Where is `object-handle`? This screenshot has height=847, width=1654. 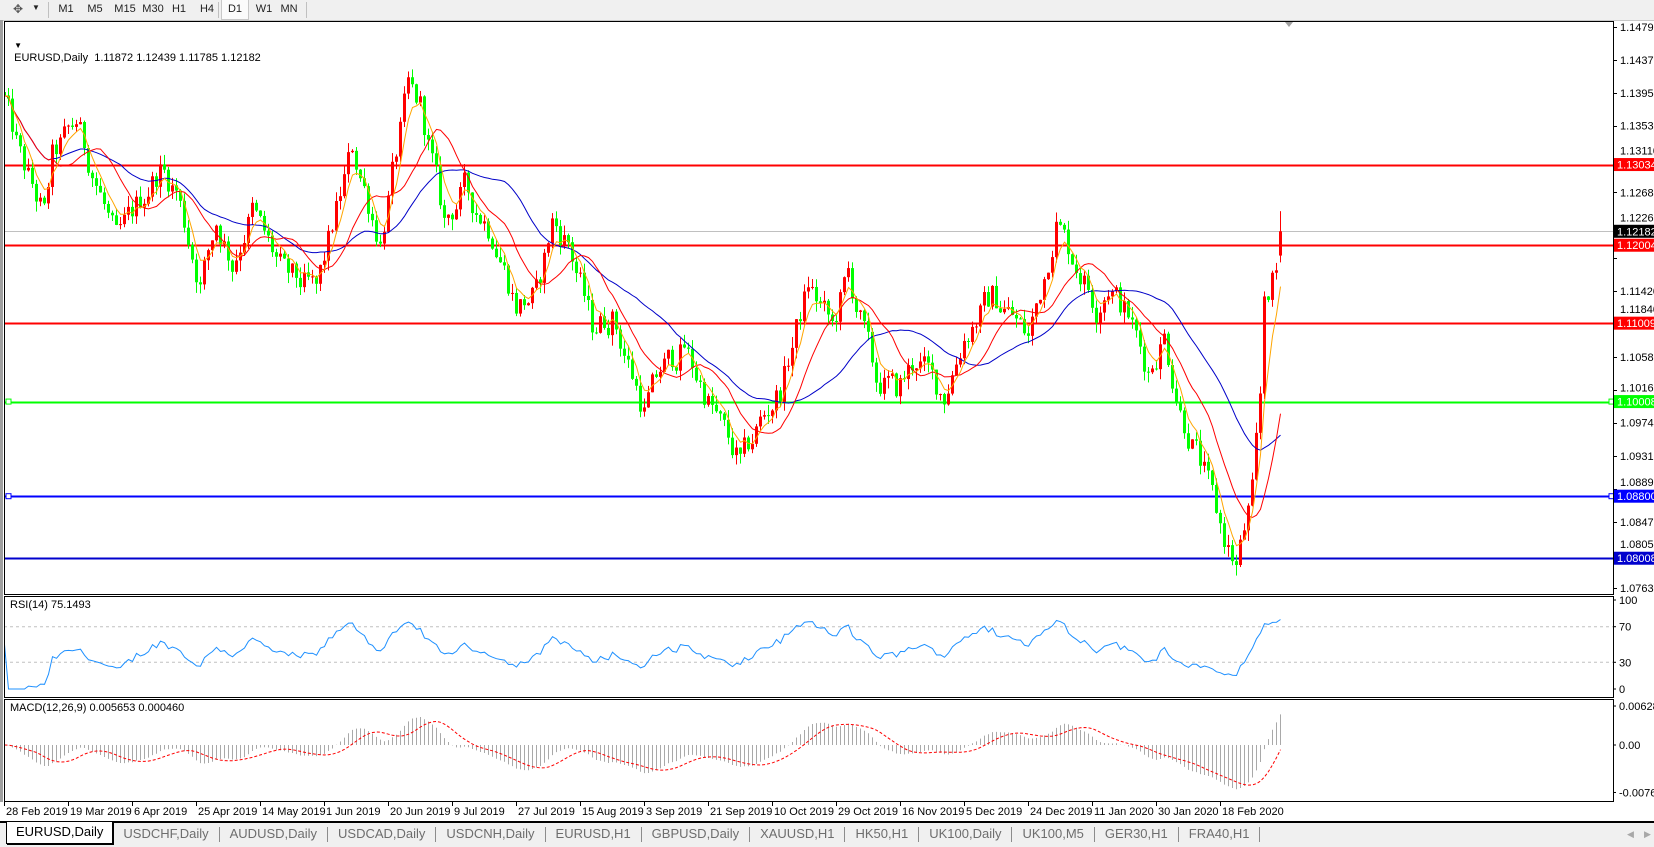 object-handle is located at coordinates (8, 496).